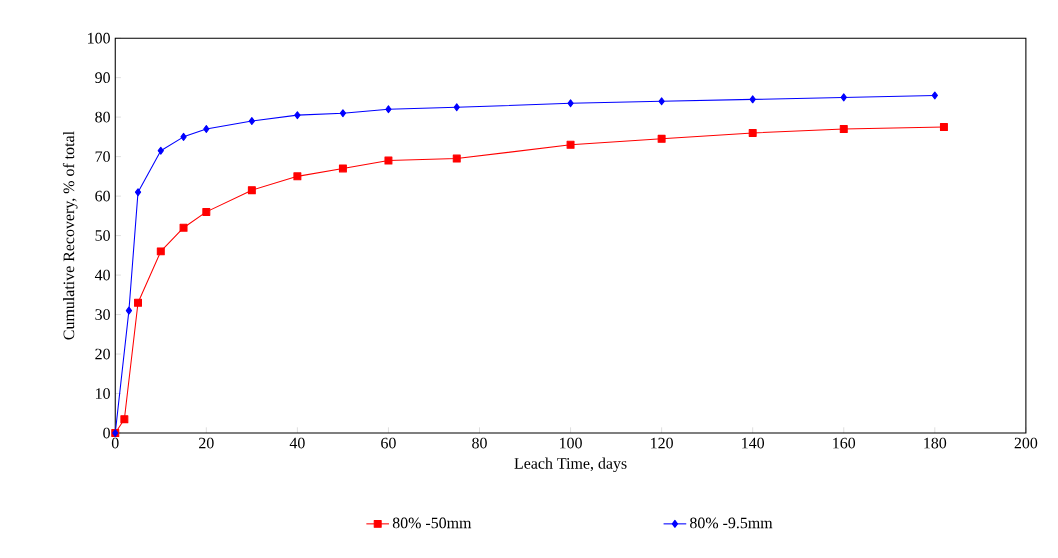  Describe the element at coordinates (935, 443) in the screenshot. I see `x-tick-label: 180` at that location.